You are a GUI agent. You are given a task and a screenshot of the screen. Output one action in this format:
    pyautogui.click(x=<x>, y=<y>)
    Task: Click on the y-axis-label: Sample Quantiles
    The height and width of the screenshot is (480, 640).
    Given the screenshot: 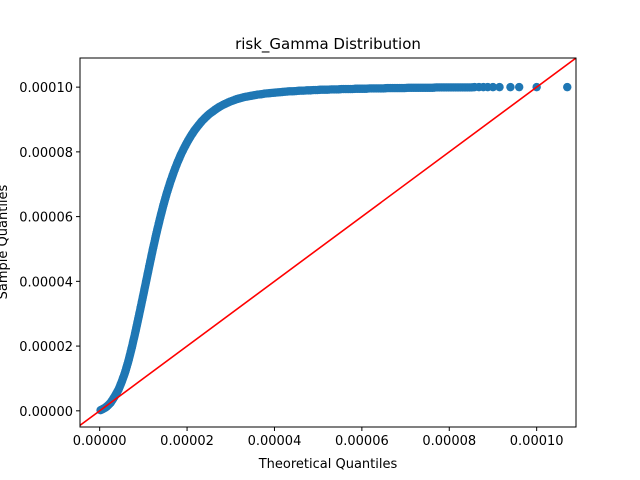 What is the action you would take?
    pyautogui.click(x=5, y=241)
    